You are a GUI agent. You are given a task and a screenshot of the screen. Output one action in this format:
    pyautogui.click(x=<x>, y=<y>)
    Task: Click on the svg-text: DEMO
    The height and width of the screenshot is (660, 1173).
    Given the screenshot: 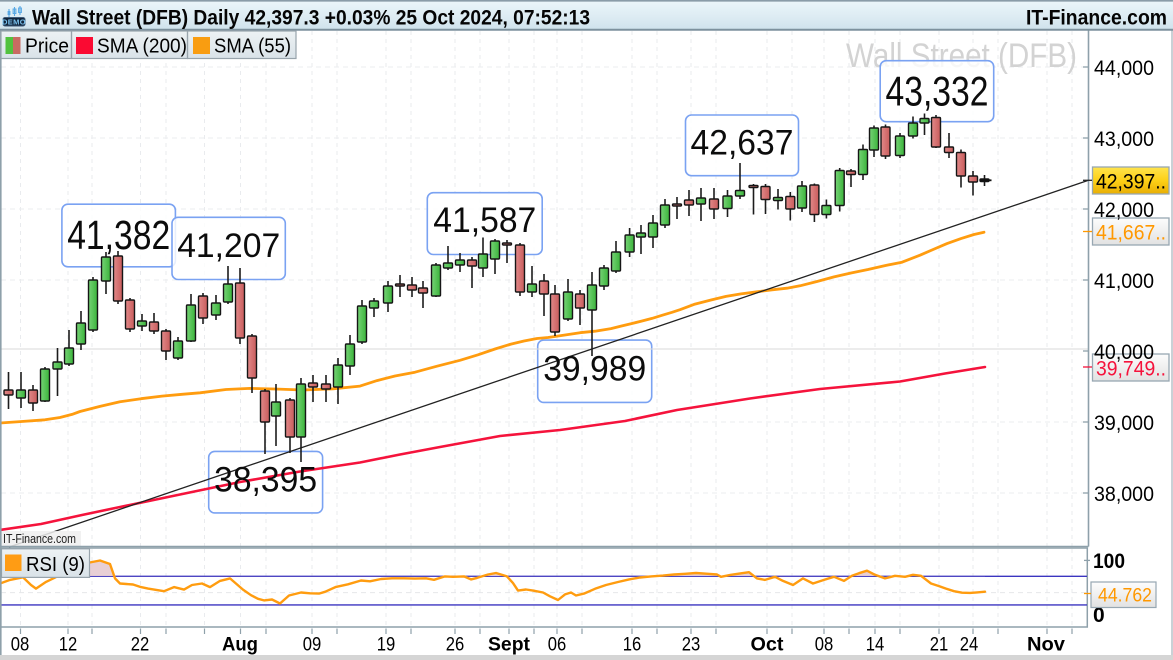 What is the action you would take?
    pyautogui.click(x=14, y=22)
    